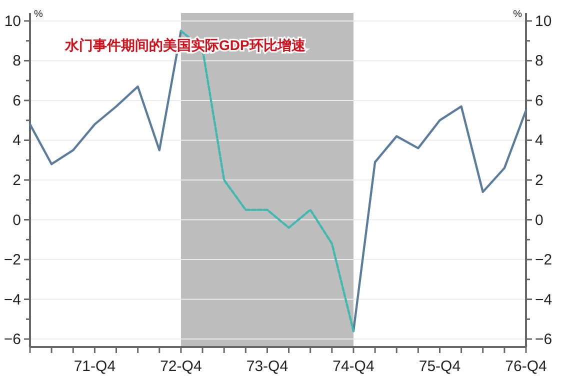 The width and height of the screenshot is (564, 385). What do you see at coordinates (267, 366) in the screenshot?
I see `x-tick-label: 73-Q4` at bounding box center [267, 366].